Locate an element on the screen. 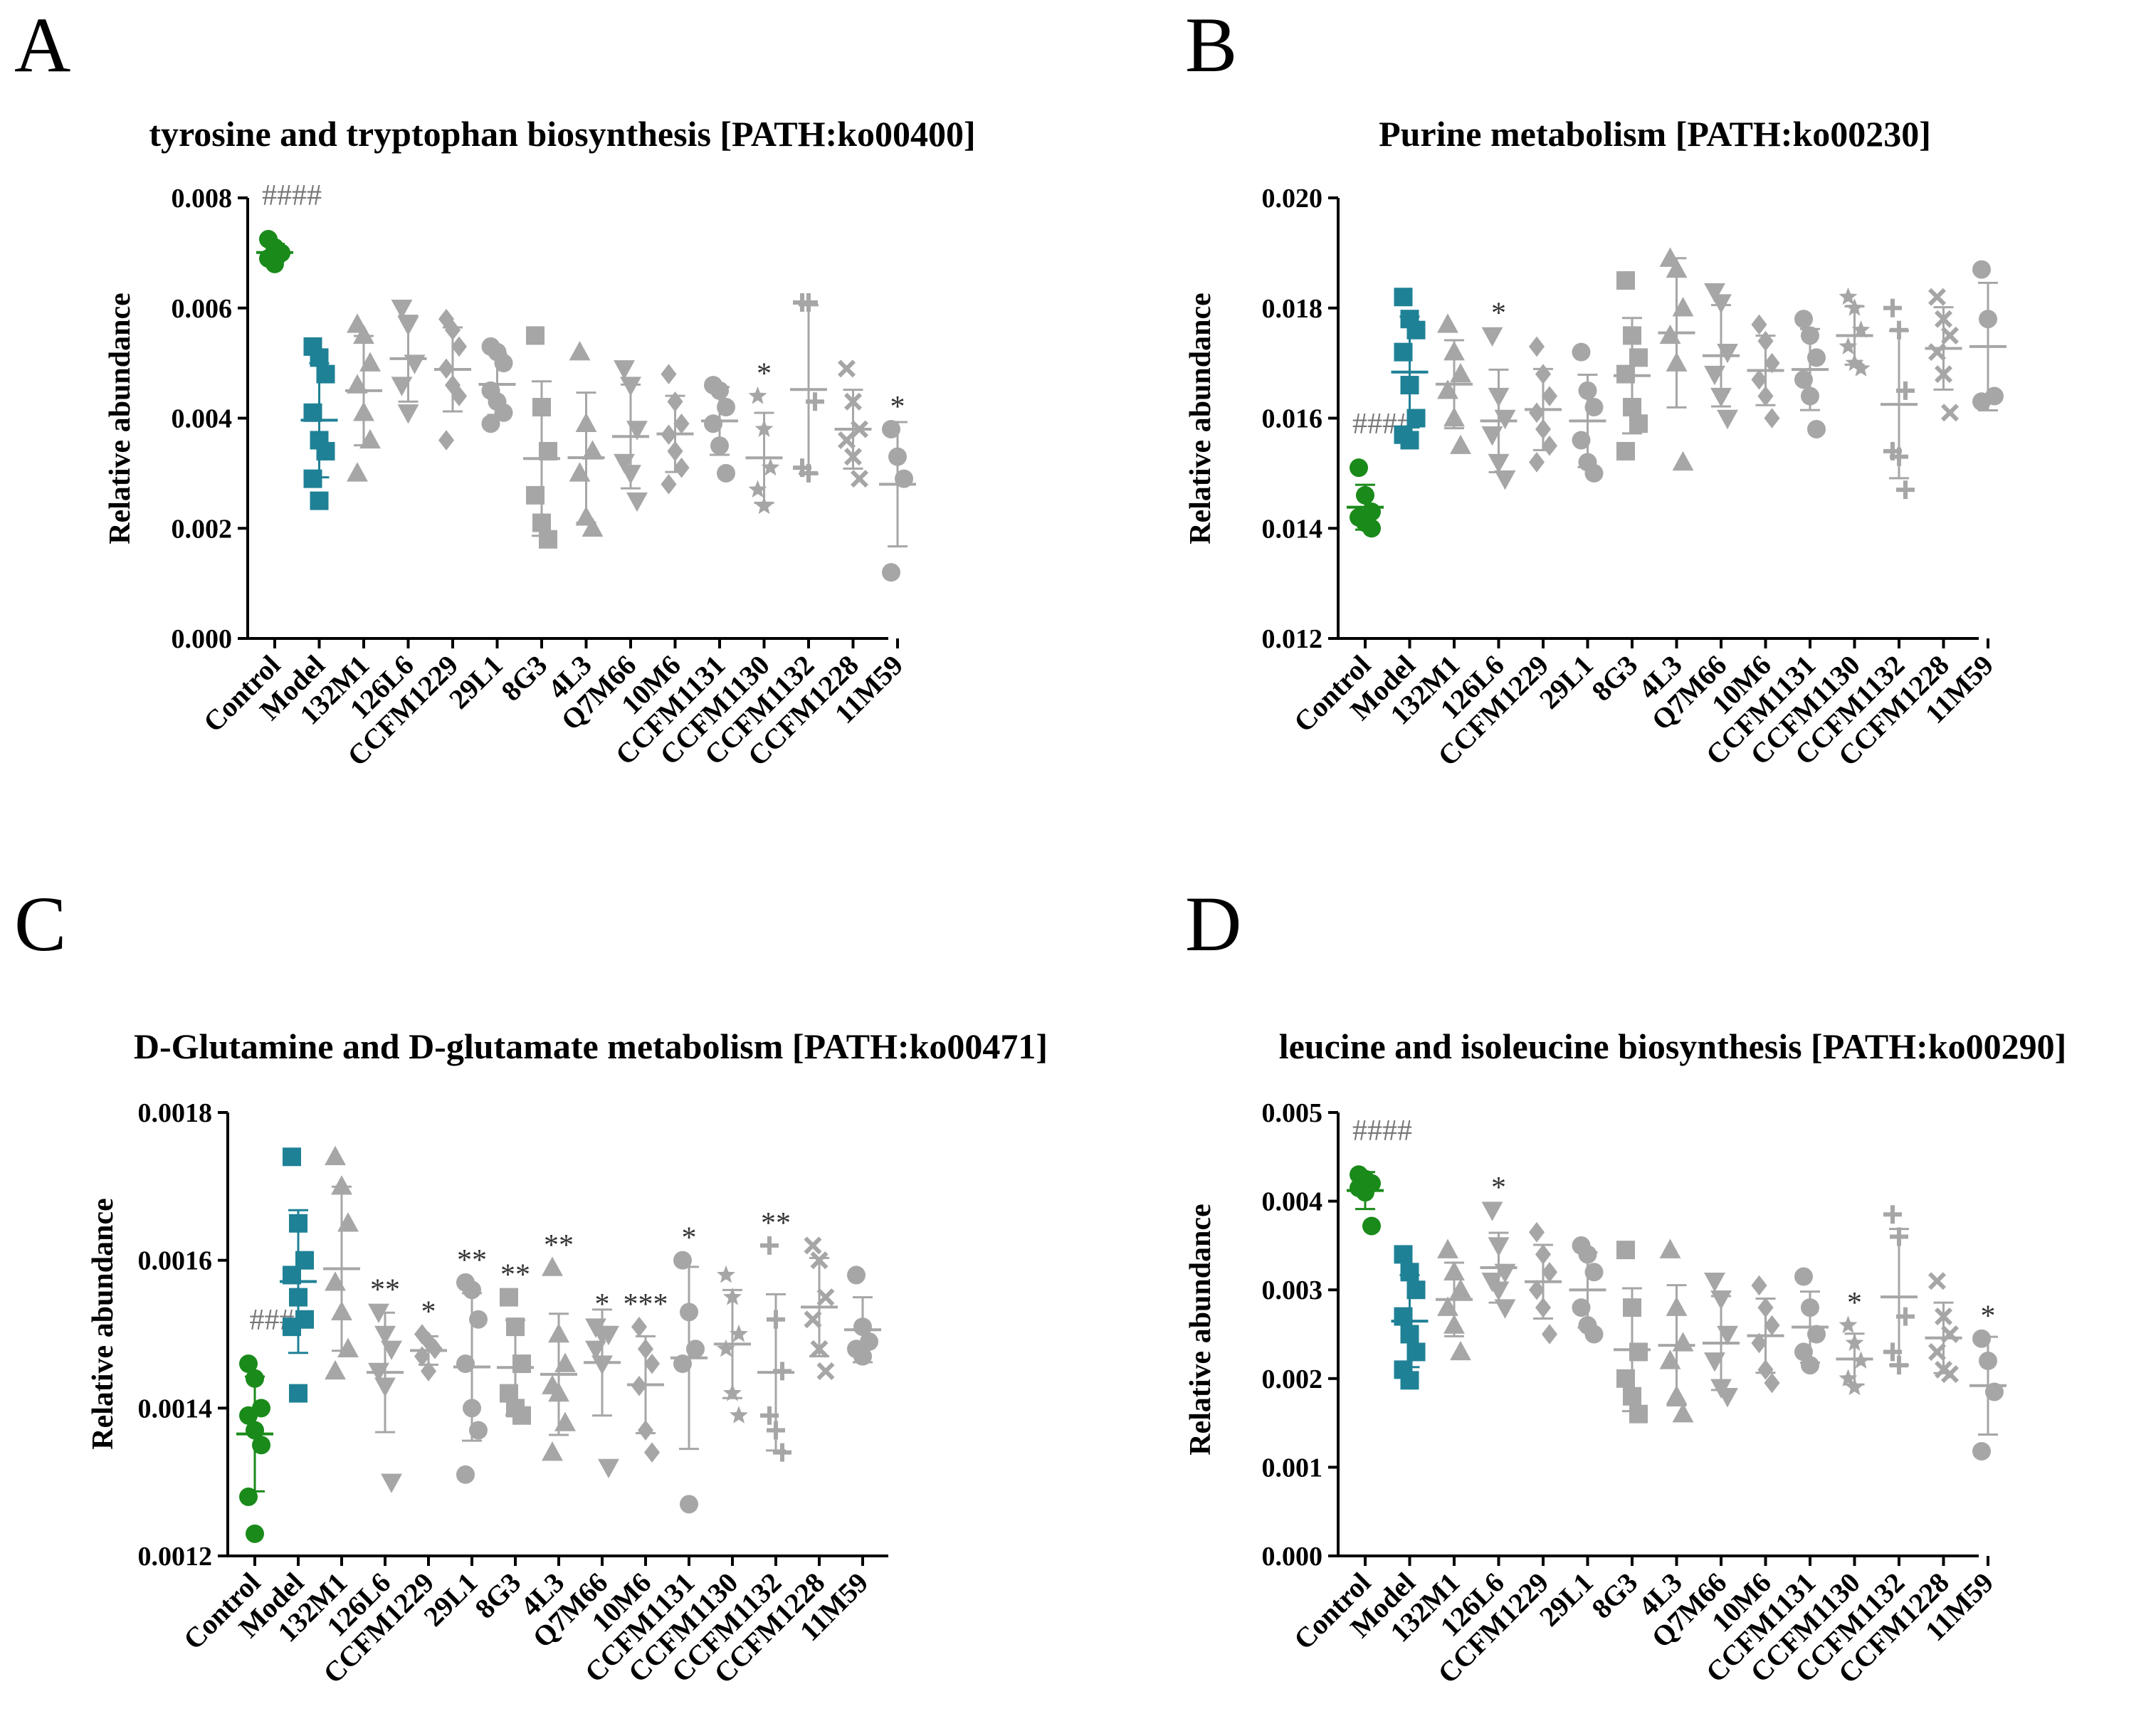  y-tick-label: 0.0018 is located at coordinates (176, 1113).